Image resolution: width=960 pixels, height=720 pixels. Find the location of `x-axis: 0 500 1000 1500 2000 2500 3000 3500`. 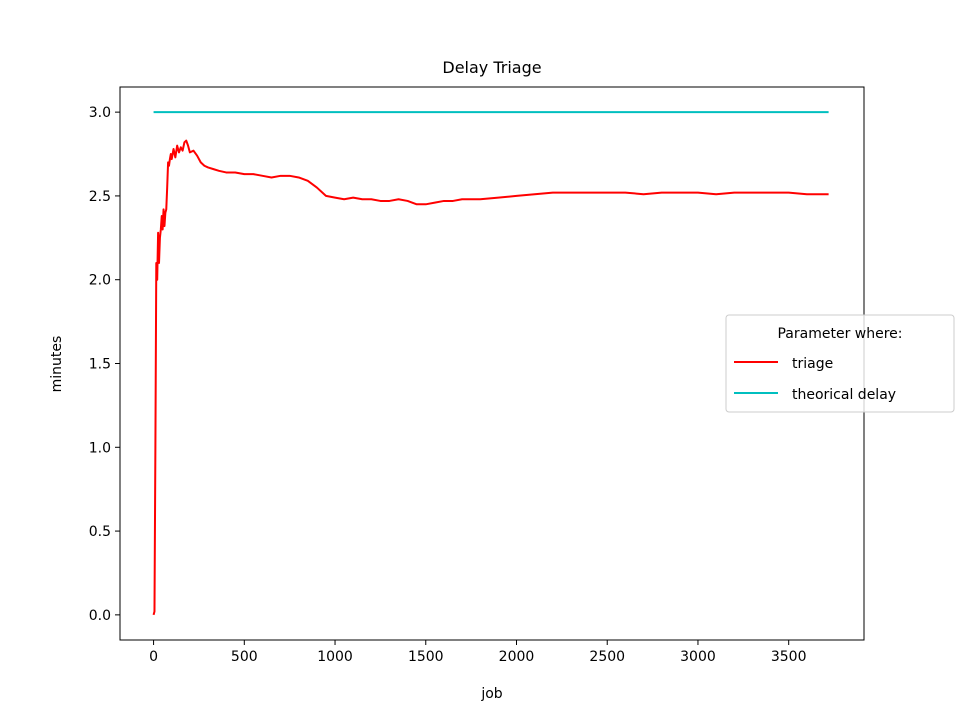

x-axis: 0 500 1000 1500 2000 2500 3000 3500 is located at coordinates (478, 652).